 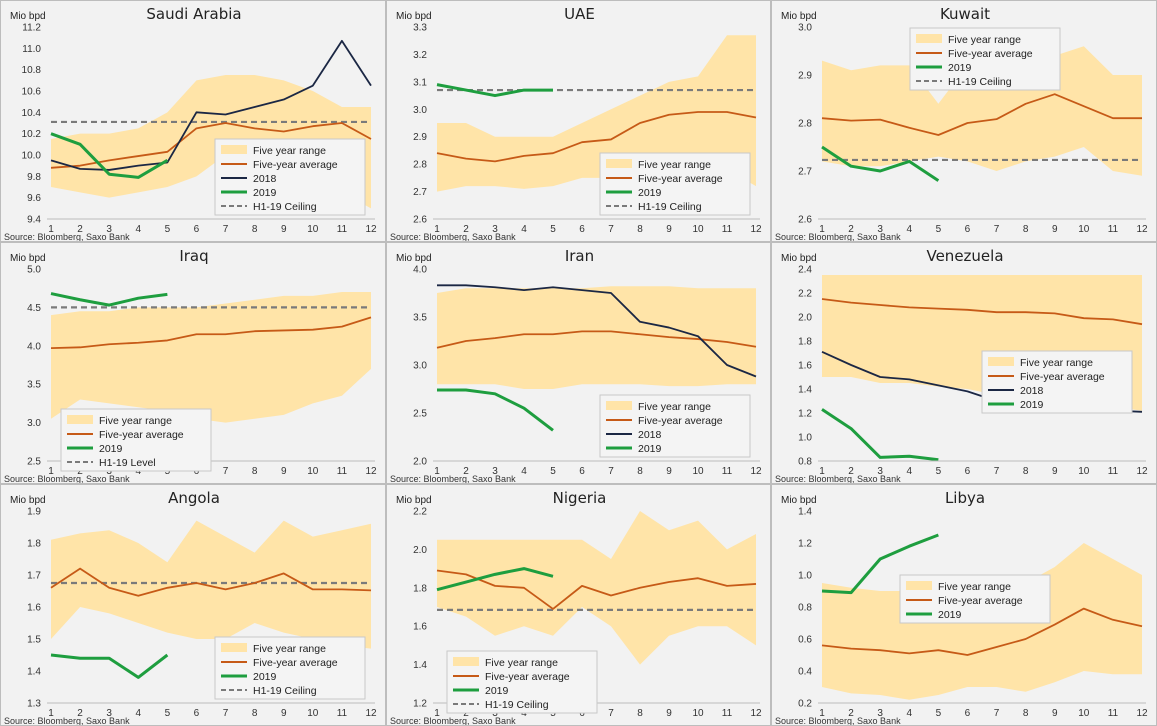 I want to click on chart-title: Kuwait, so click(x=965, y=14).